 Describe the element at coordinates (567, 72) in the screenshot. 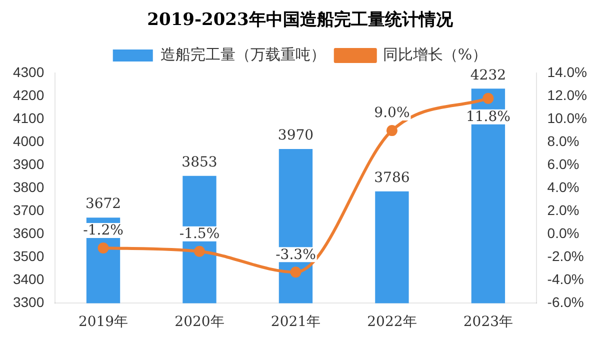

I see `y2-tick-label: 14.0%` at that location.